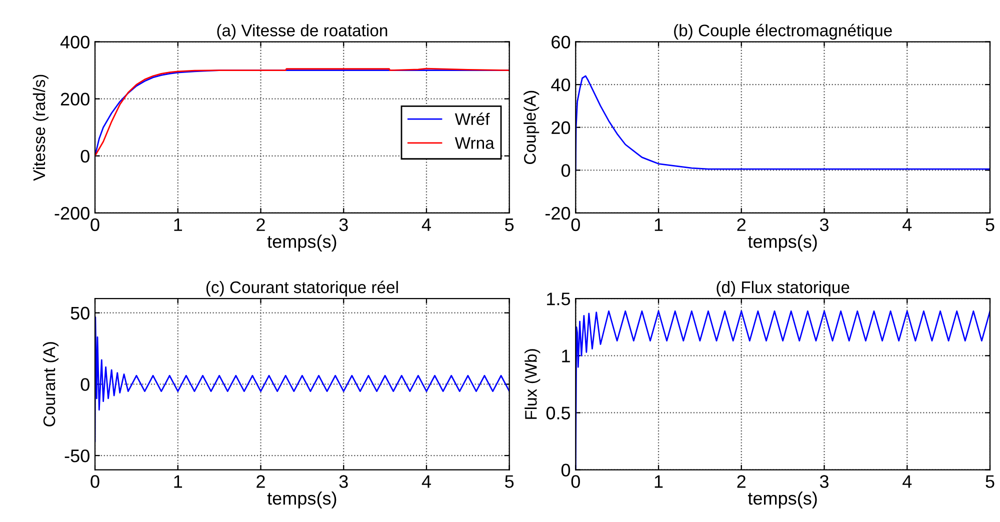  Describe the element at coordinates (50, 384) in the screenshot. I see `y-axis-title: Courant (A)` at that location.